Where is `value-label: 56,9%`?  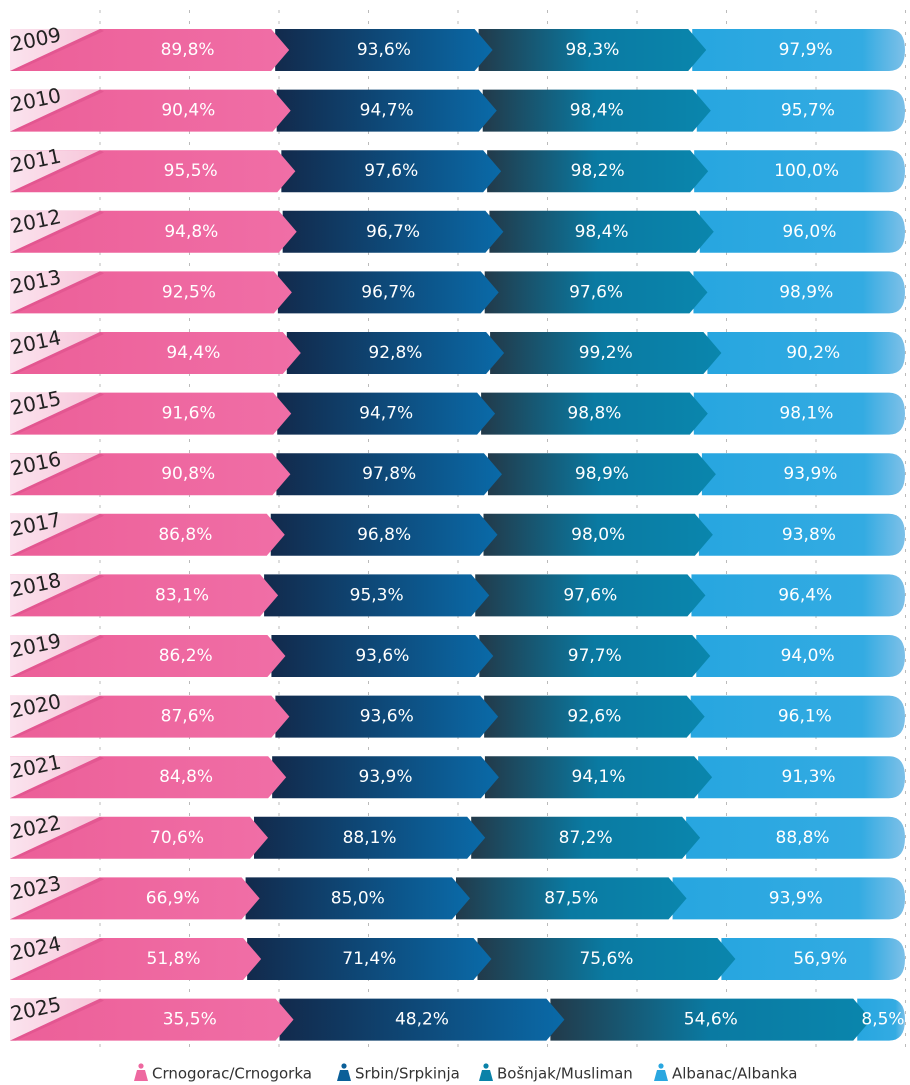
value-label: 56,9% is located at coordinates (820, 959).